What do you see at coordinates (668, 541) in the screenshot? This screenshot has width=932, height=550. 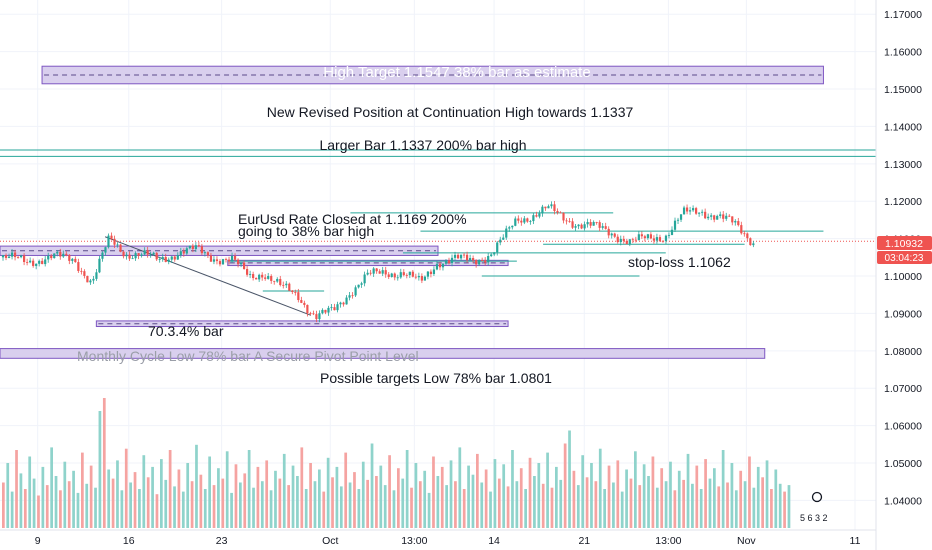 I see `x-tick-label: 13:00` at bounding box center [668, 541].